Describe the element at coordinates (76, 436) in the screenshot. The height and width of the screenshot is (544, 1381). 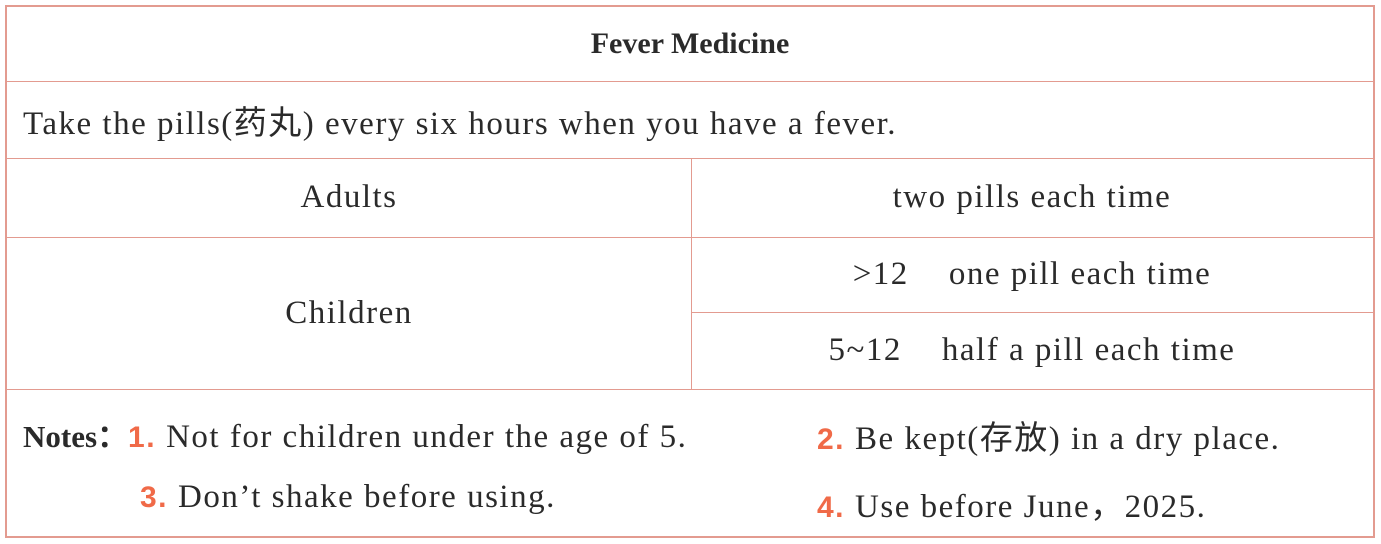
I see `notes-label: Notes：` at that location.